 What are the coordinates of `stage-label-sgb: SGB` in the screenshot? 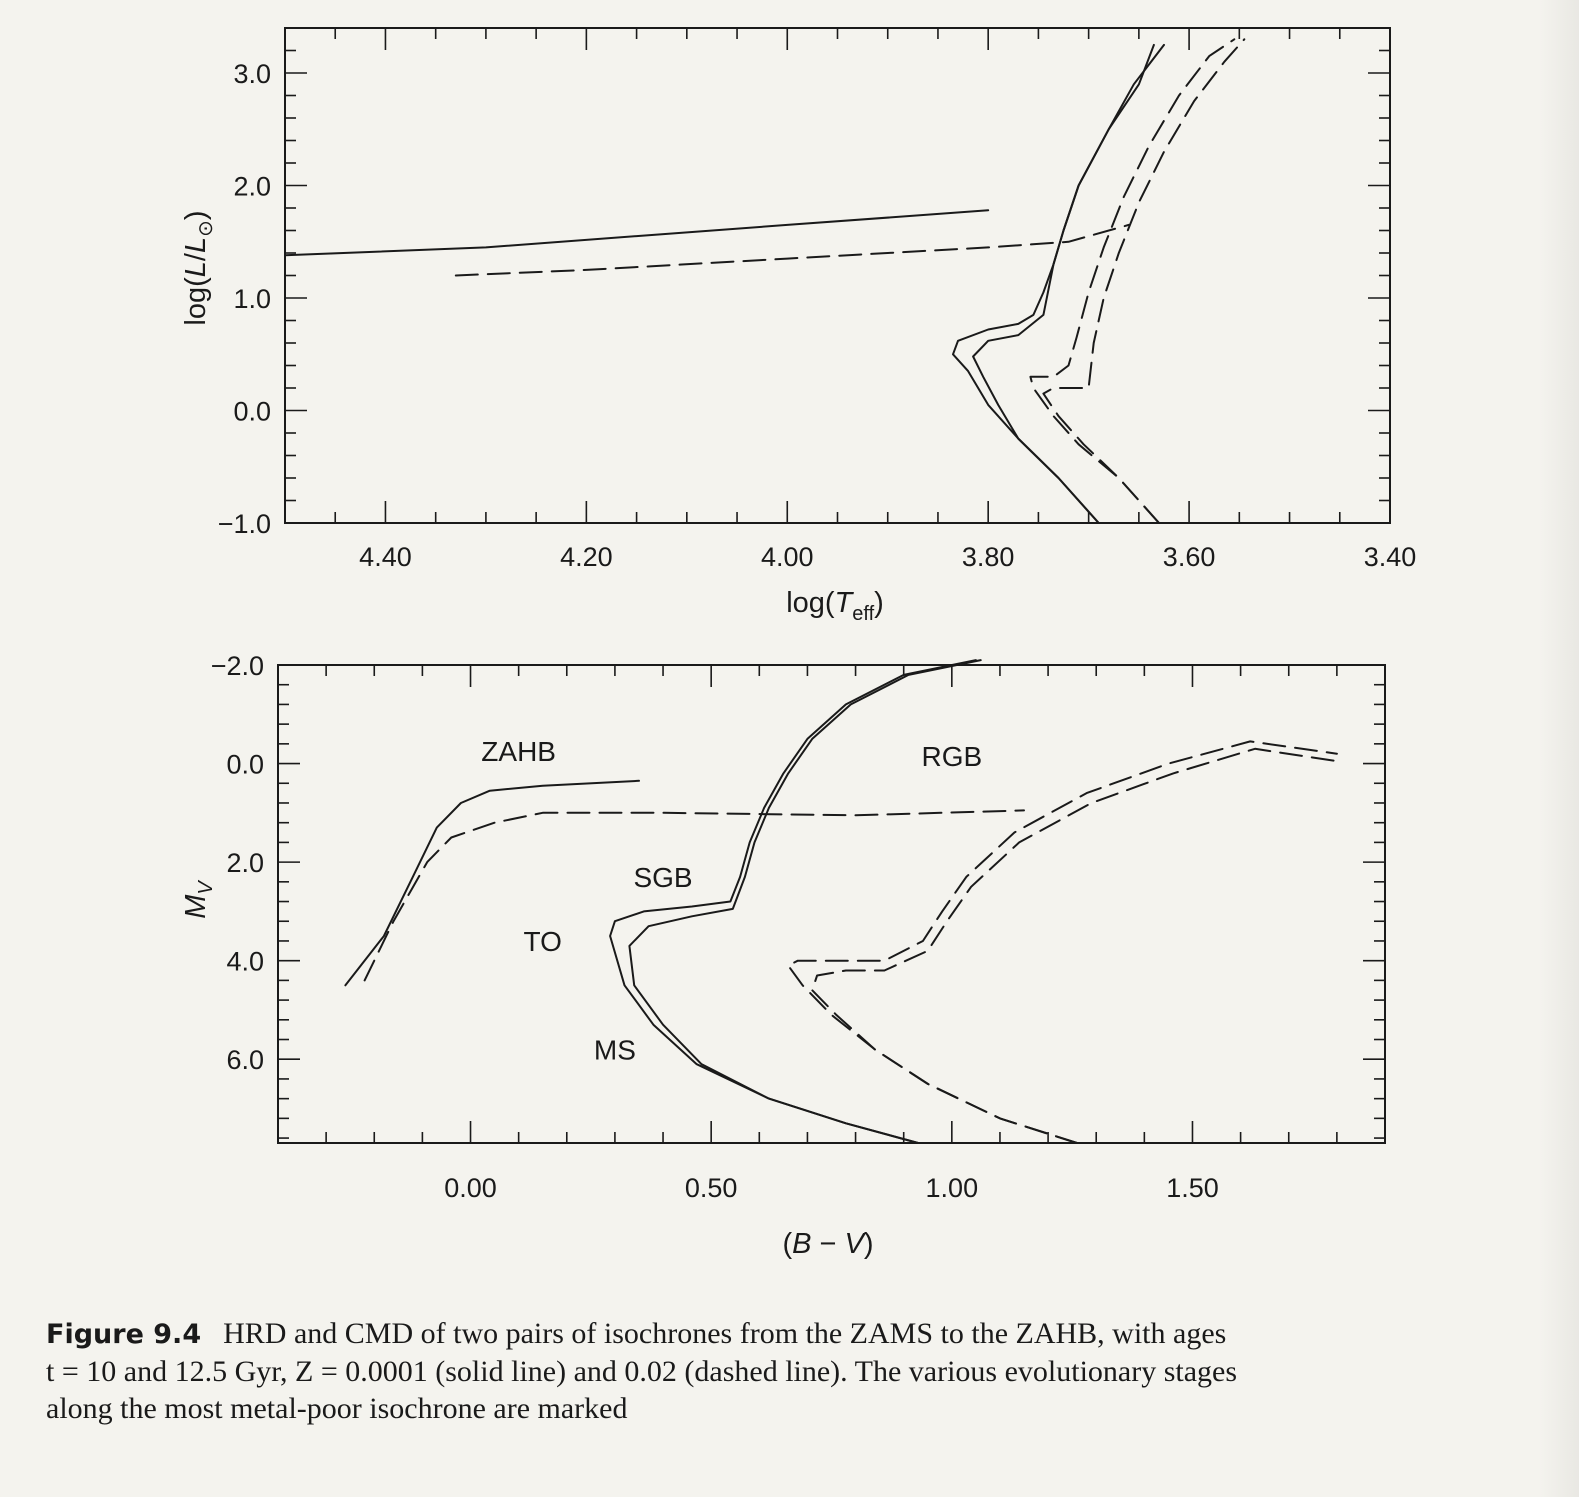 It's located at (662, 877).